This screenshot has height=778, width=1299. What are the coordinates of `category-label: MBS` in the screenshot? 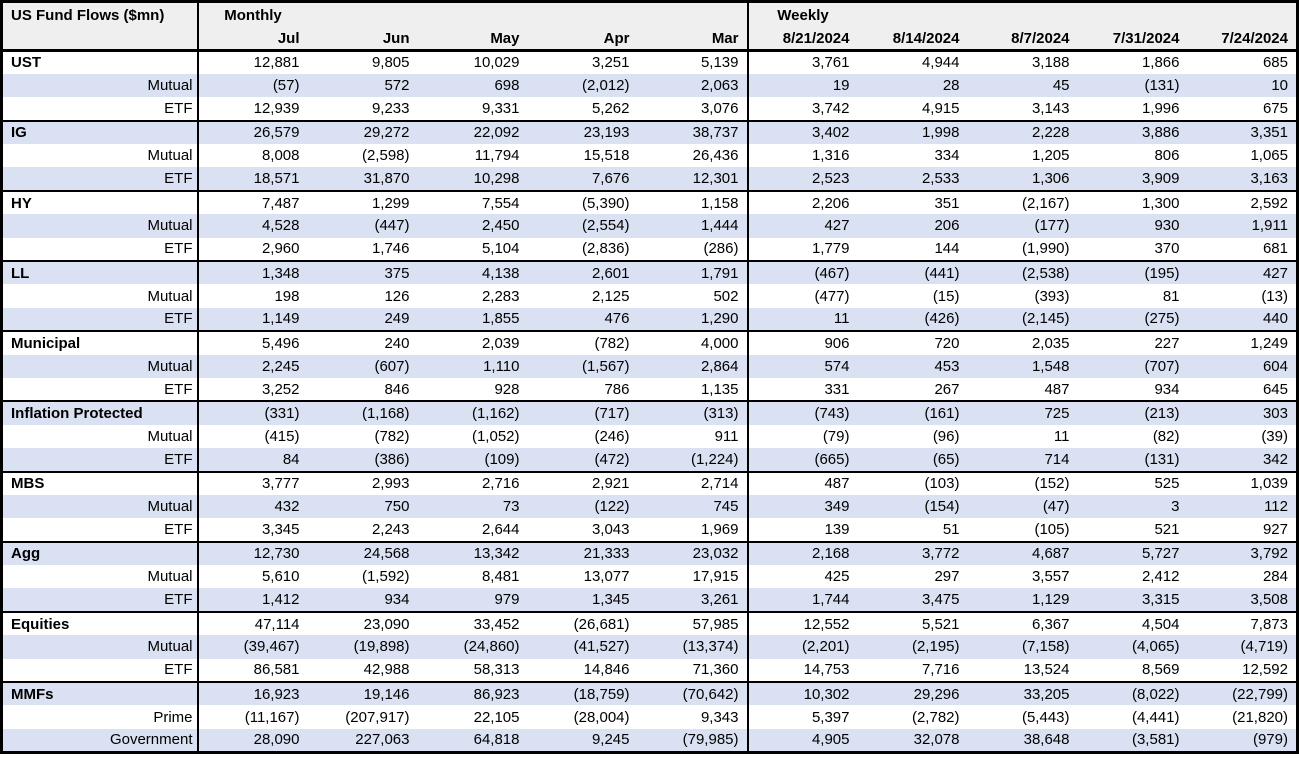 It's located at (100, 482).